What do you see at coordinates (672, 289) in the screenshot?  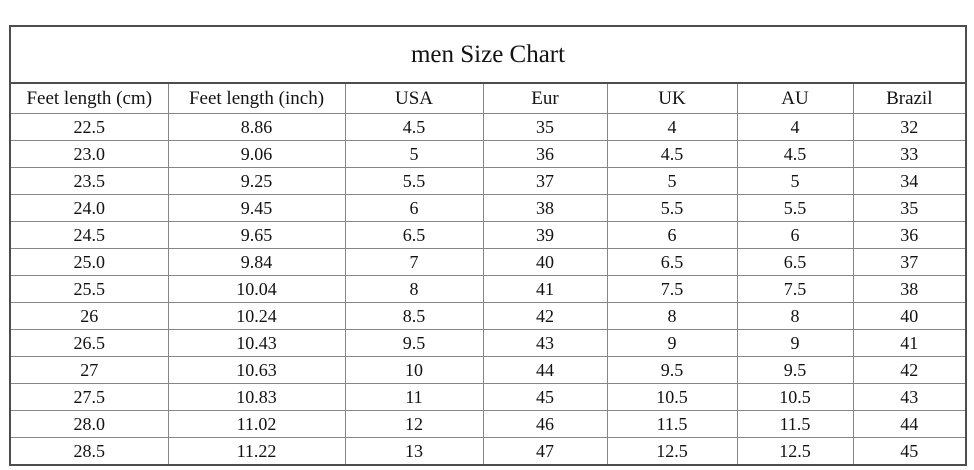 I see `table-cell: 7.5` at bounding box center [672, 289].